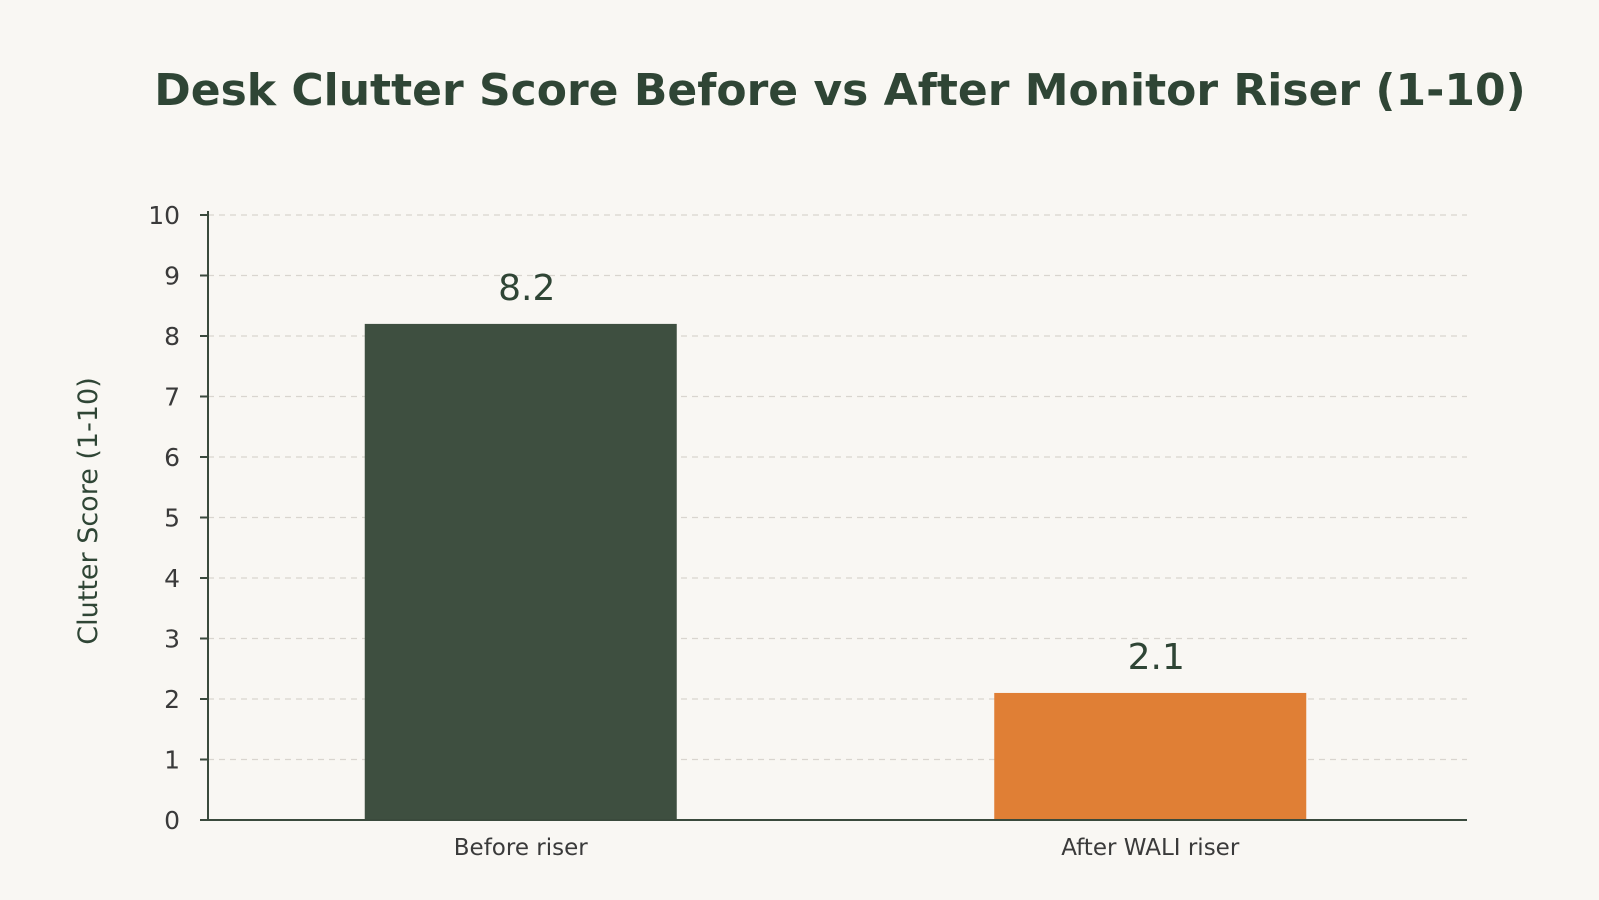  What do you see at coordinates (172, 276) in the screenshot?
I see `y-tick-label: 9` at bounding box center [172, 276].